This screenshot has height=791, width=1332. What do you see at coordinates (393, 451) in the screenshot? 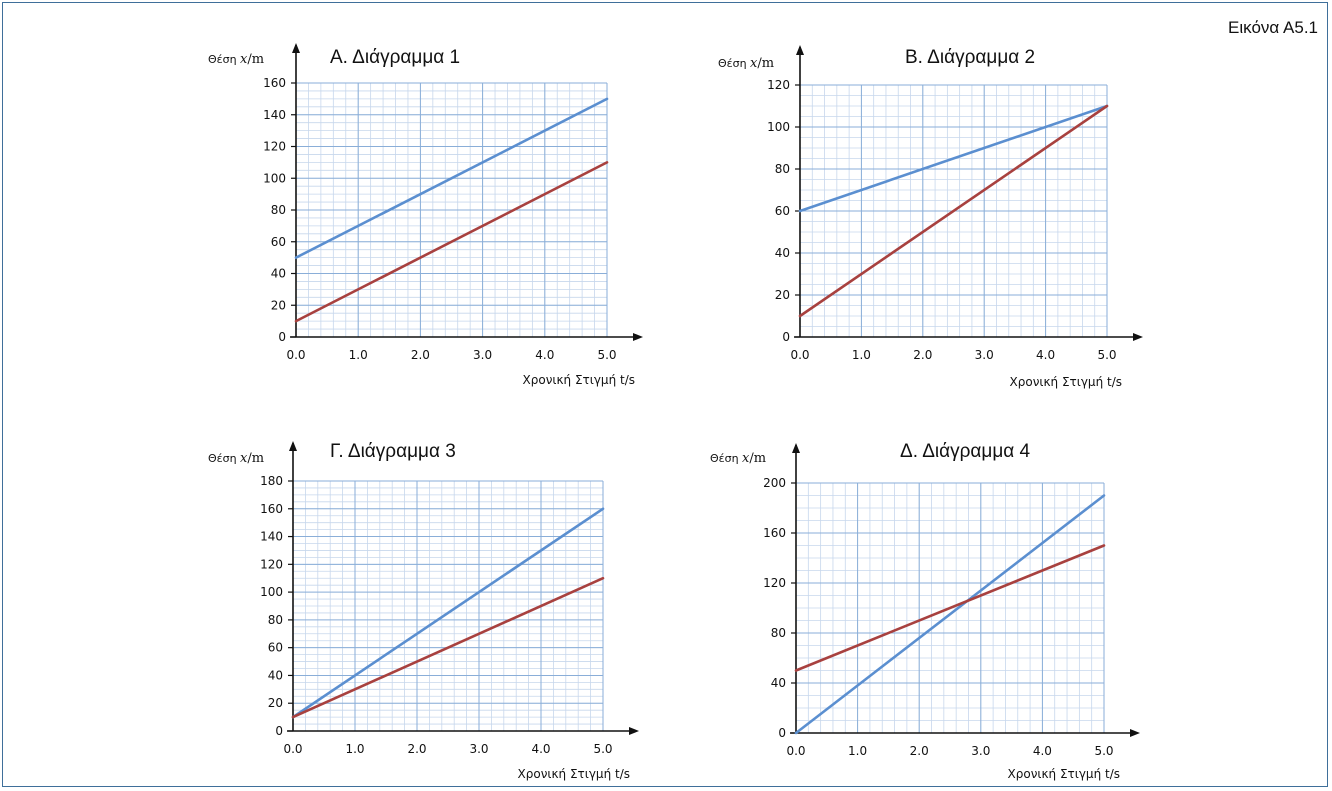
I see `chart-title: Γ. Διάγραμμα 3` at bounding box center [393, 451].